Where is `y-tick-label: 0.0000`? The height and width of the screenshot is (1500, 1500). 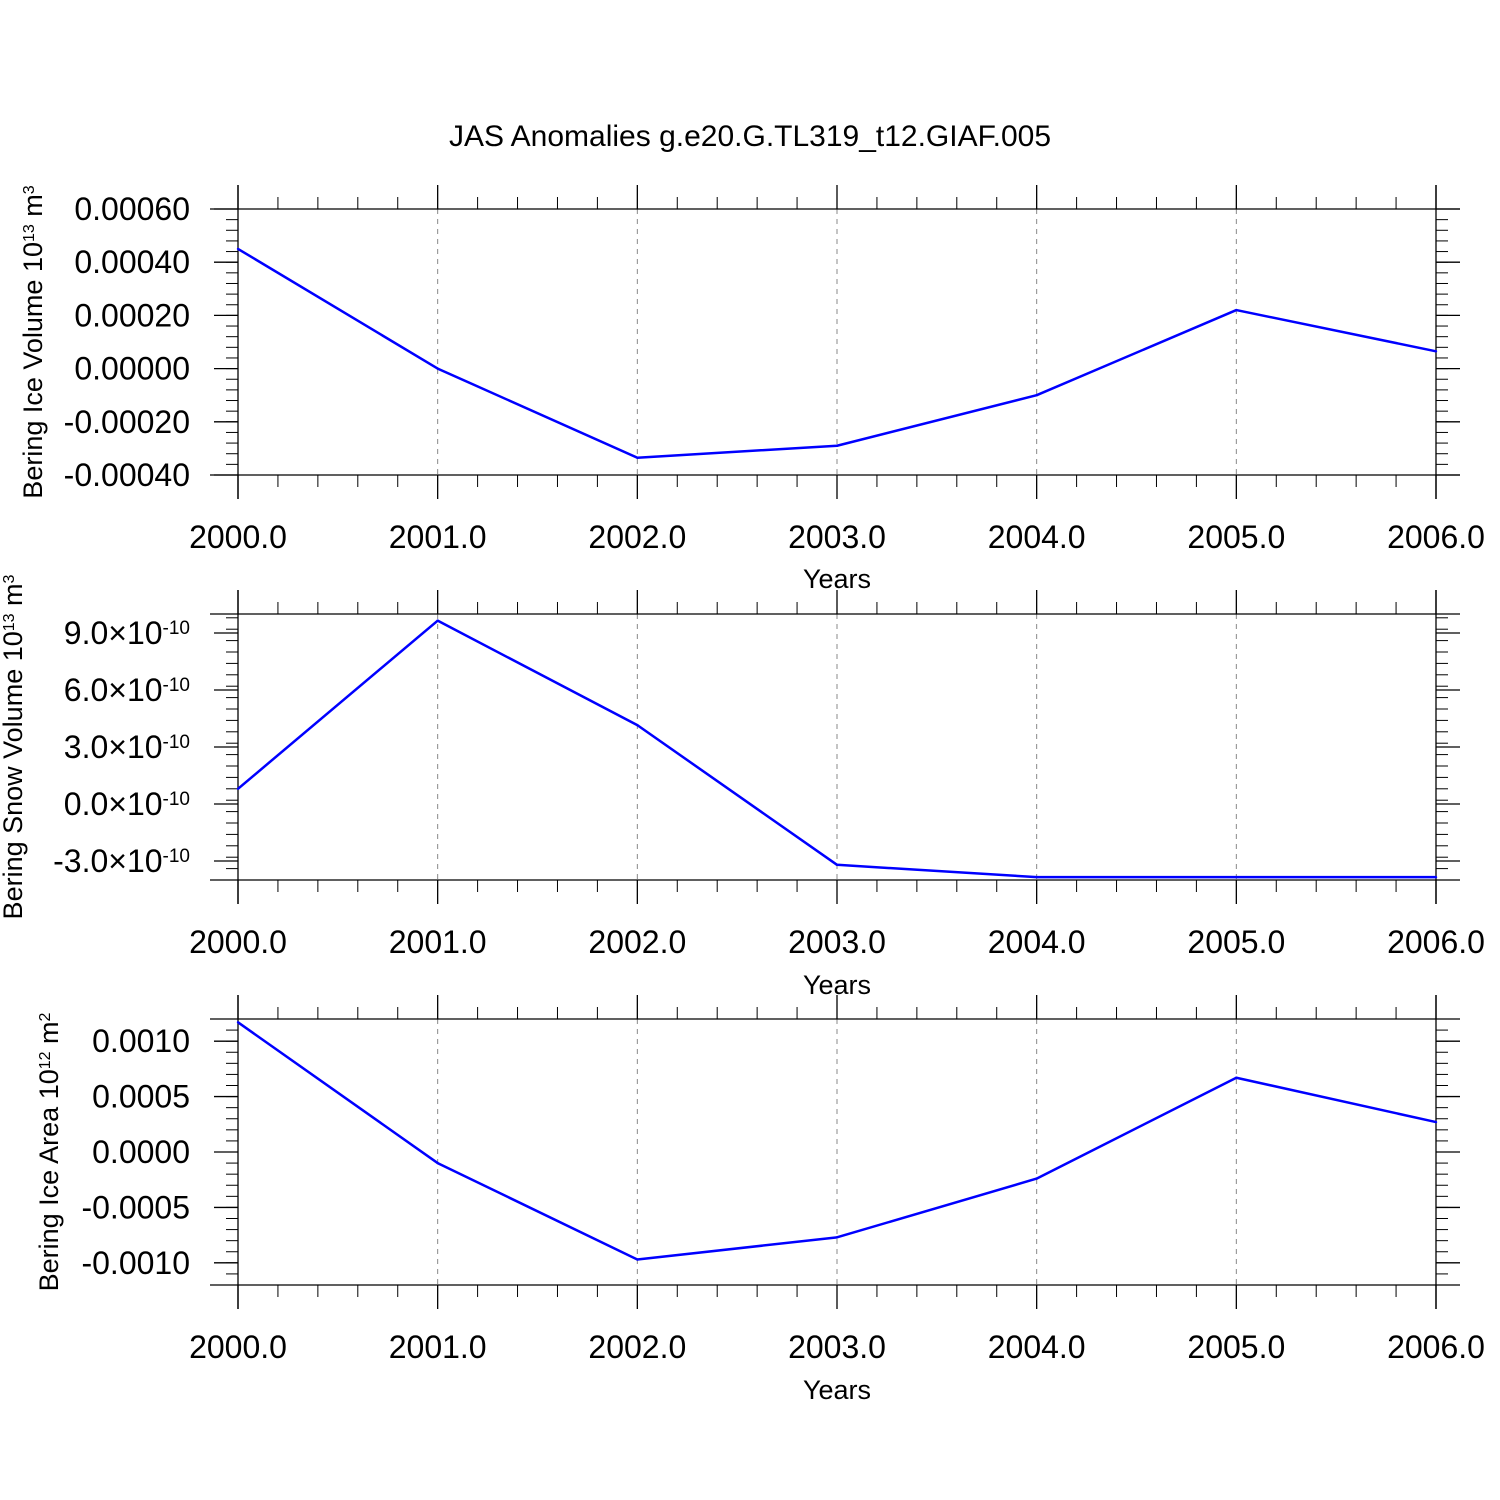
y-tick-label: 0.0000 is located at coordinates (141, 1152).